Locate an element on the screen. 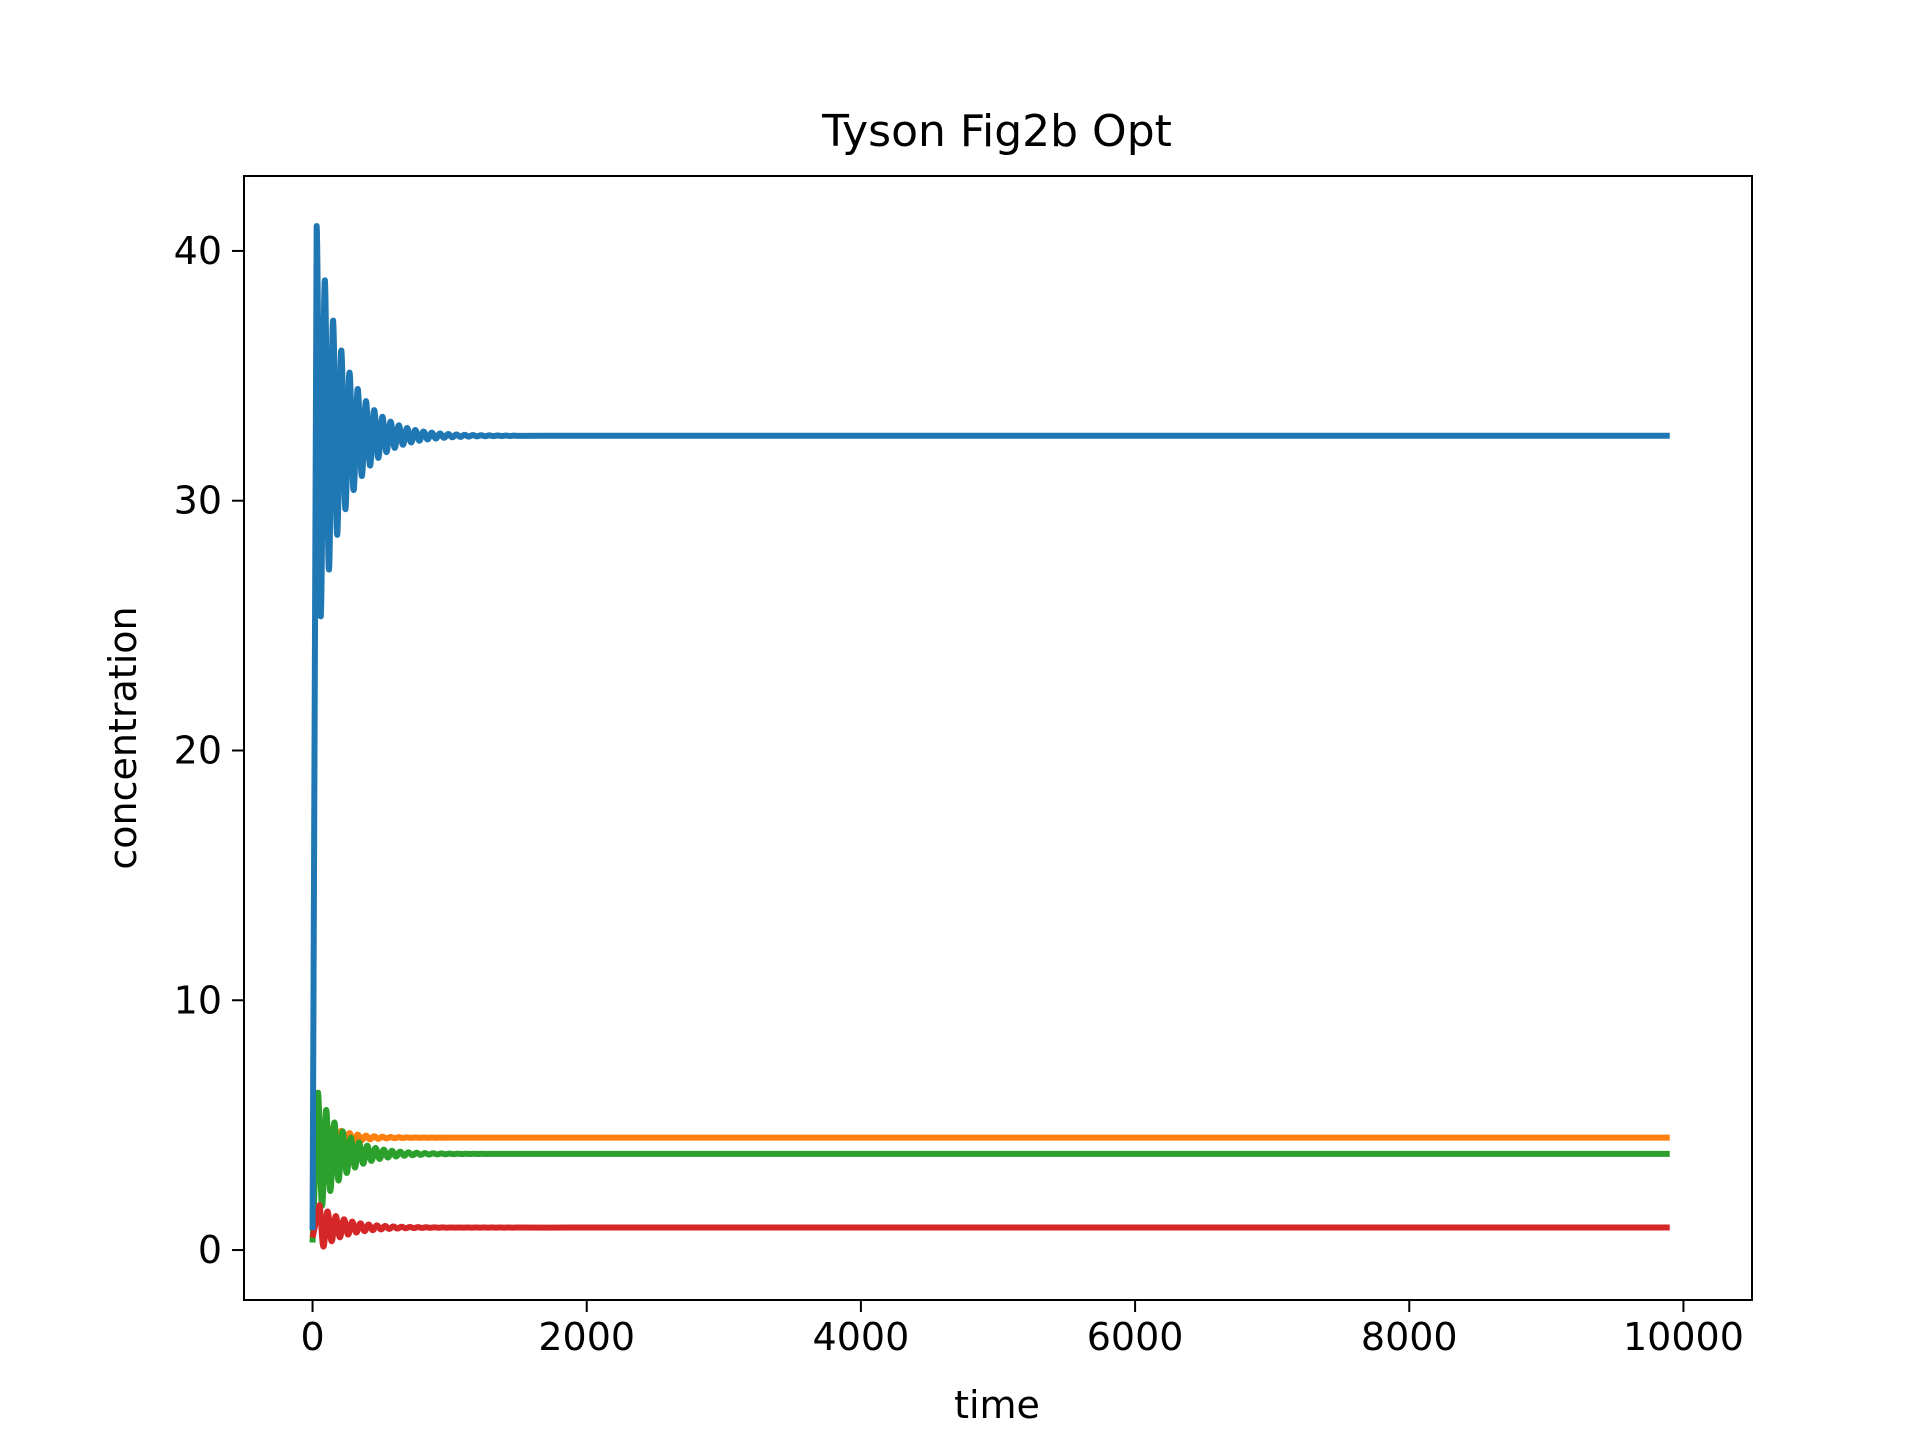  x-axis: 0 2000 4000 6000 8000 10000 is located at coordinates (1022, 1329).